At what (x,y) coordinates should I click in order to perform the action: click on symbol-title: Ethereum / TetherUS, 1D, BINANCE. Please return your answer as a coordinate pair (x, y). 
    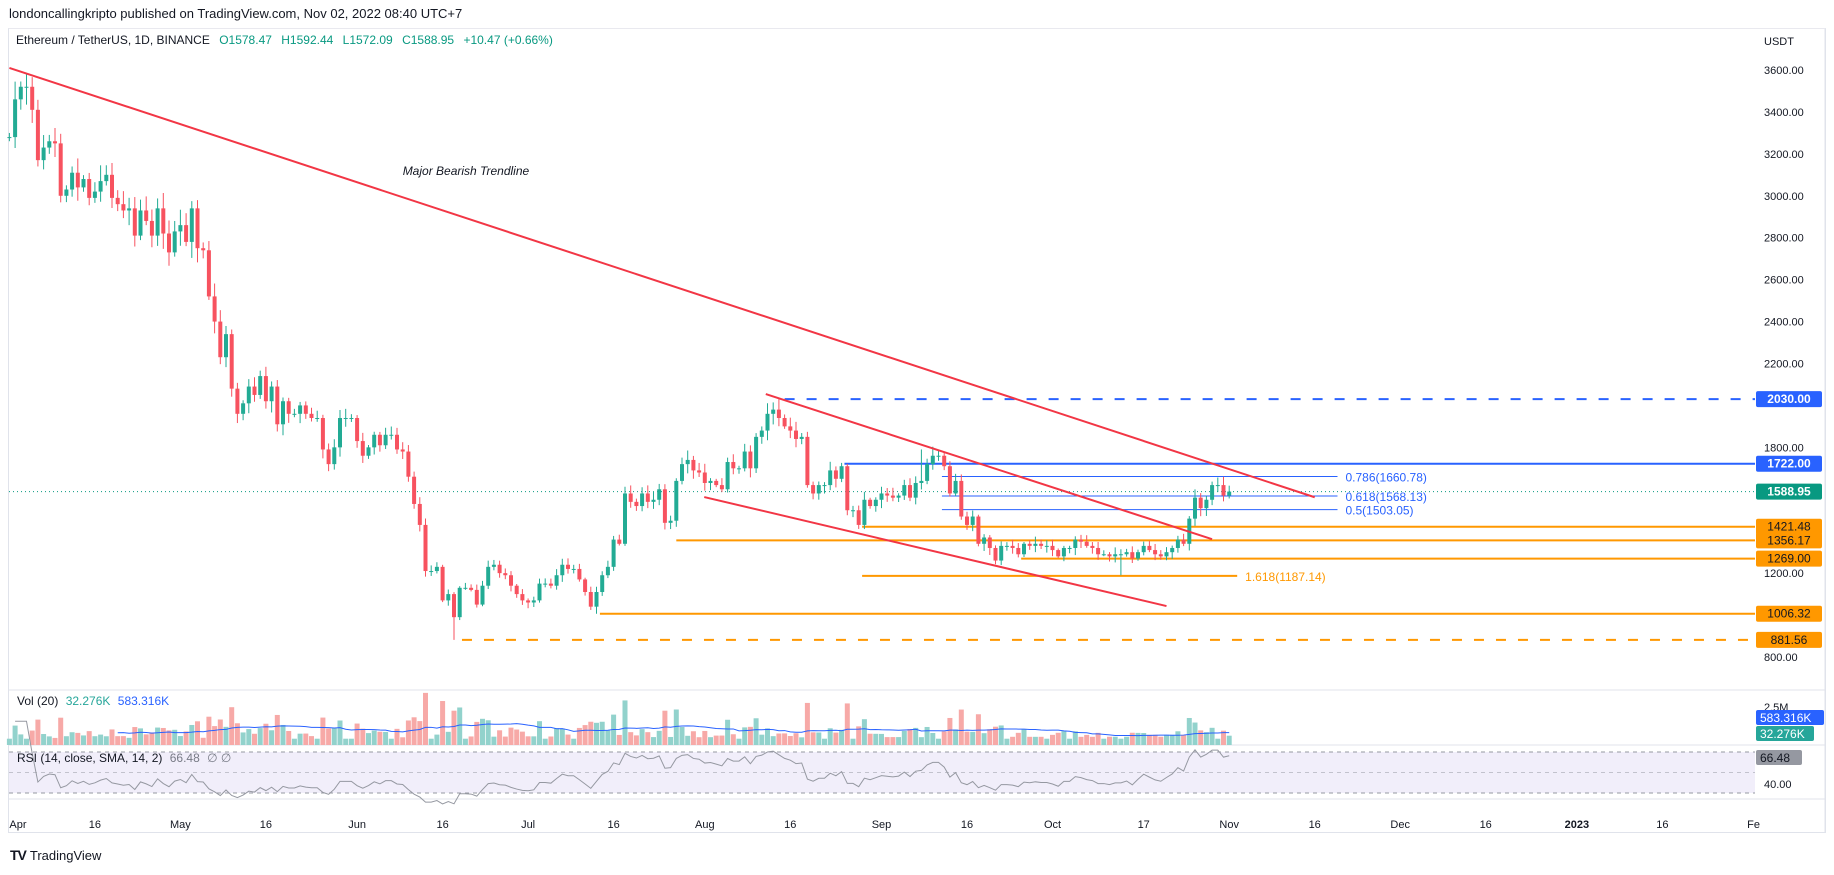
    Looking at the image, I should click on (113, 40).